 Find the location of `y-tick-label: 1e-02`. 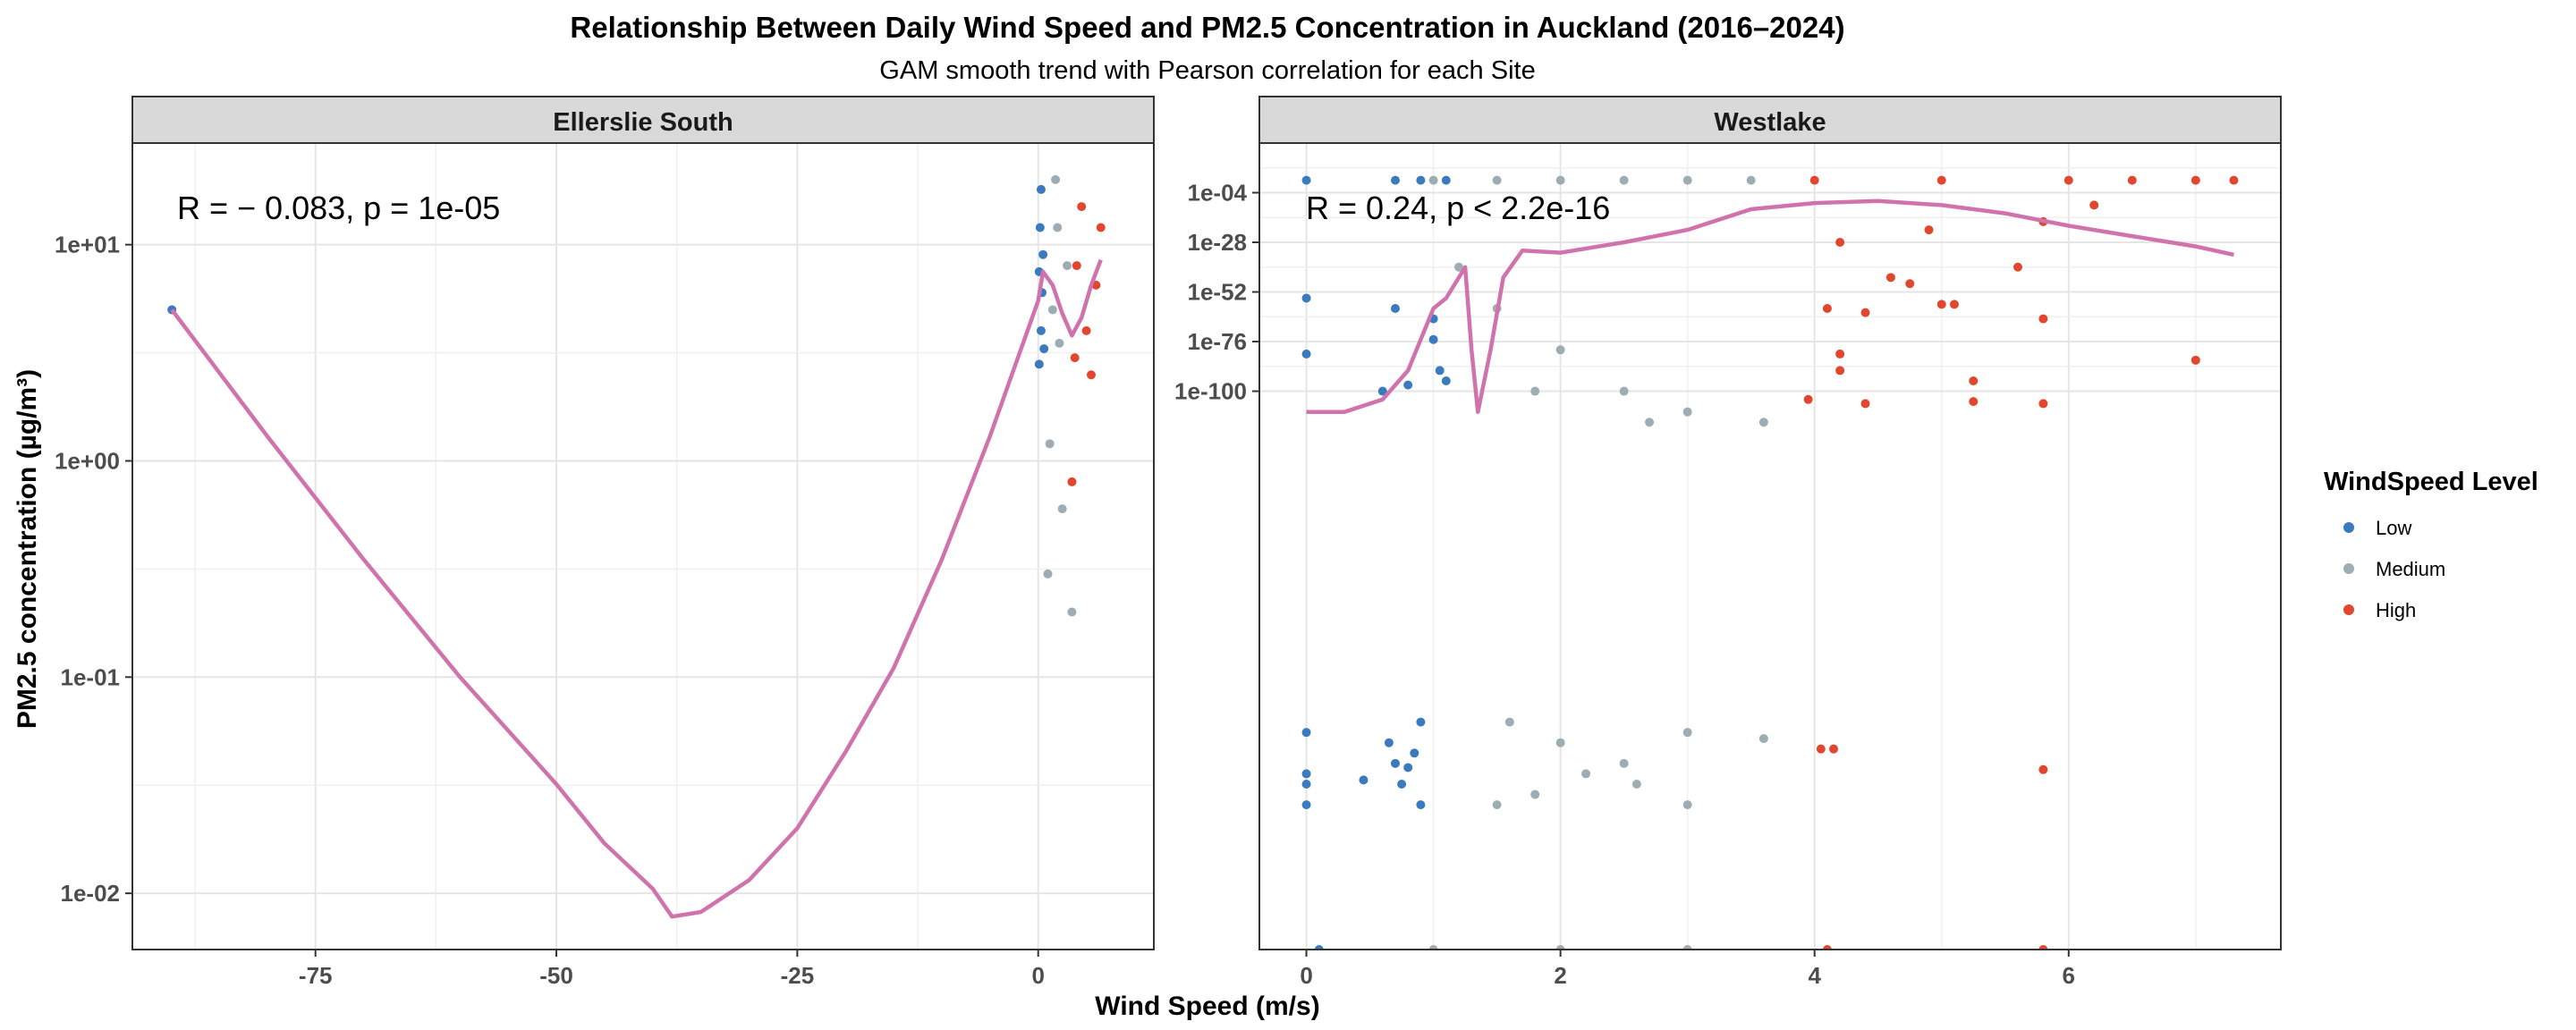

y-tick-label: 1e-02 is located at coordinates (91, 893).